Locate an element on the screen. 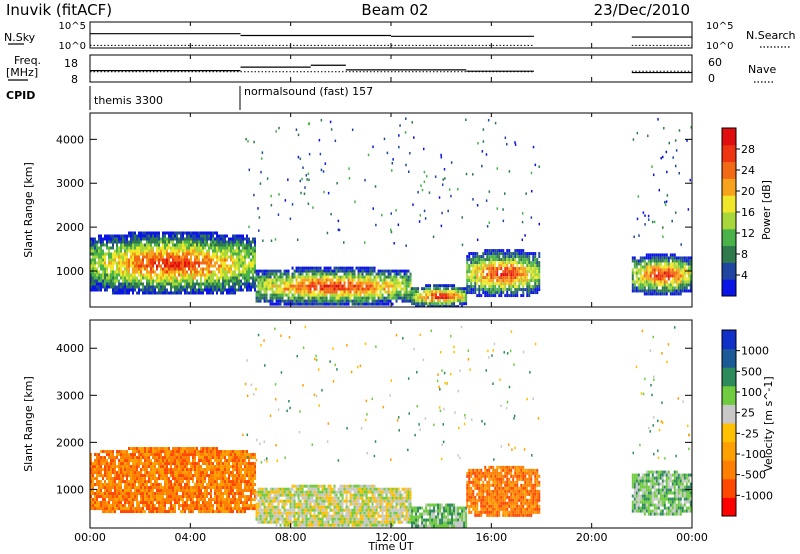 Image resolution: width=800 pixels, height=554 pixels. x-tick-label: 20:00 is located at coordinates (592, 537).